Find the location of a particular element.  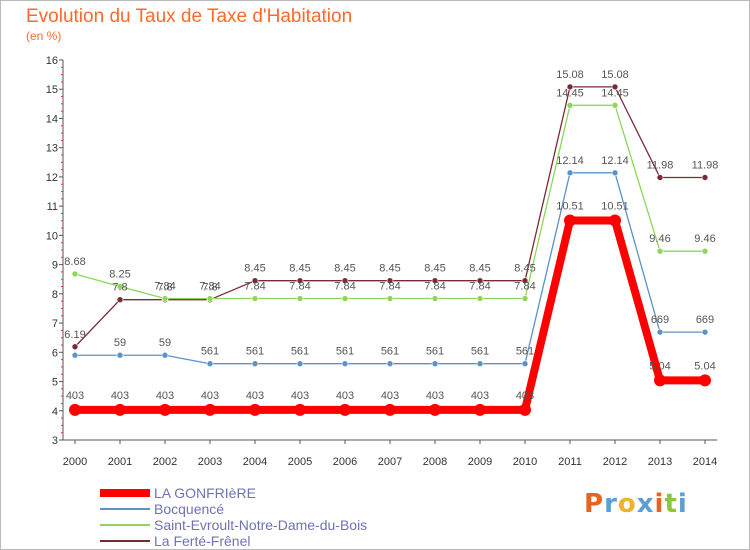

x-tick-label: 2002 is located at coordinates (165, 462).